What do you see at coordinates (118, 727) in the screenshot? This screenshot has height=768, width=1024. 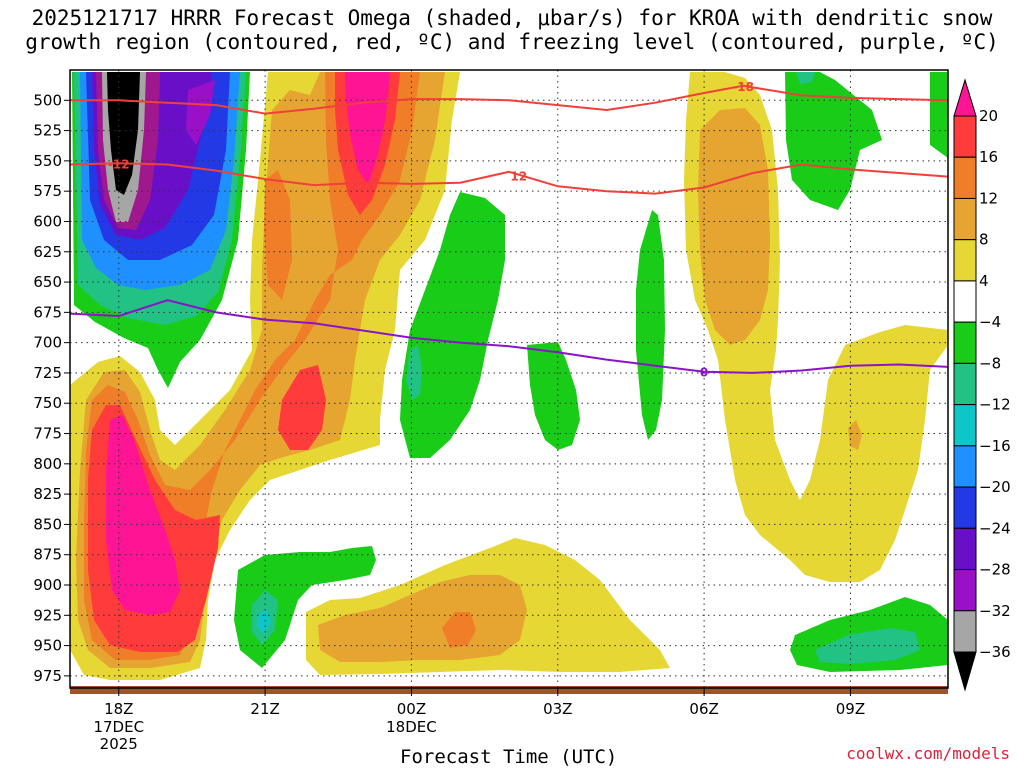 I see `x-tick-sublabel-17DEC: 17DEC` at bounding box center [118, 727].